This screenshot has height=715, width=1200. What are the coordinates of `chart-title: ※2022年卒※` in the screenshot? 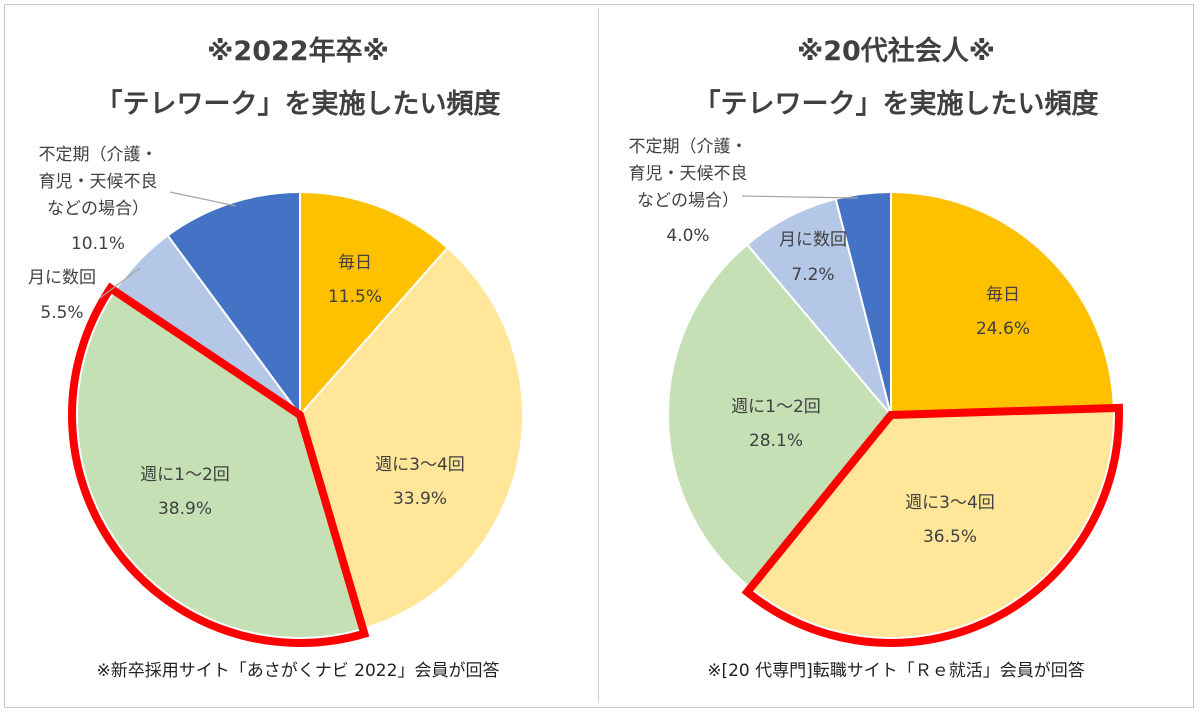 It's located at (298, 51).